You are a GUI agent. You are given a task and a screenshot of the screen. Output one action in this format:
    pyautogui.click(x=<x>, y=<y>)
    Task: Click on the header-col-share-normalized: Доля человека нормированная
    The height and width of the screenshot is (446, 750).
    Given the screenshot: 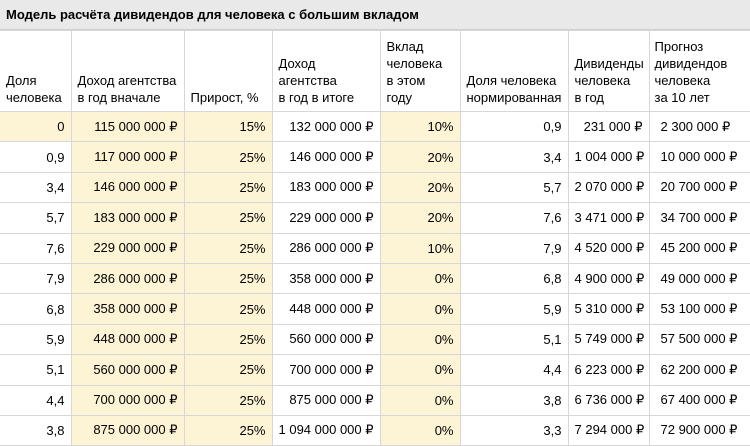 What is the action you would take?
    pyautogui.click(x=514, y=71)
    